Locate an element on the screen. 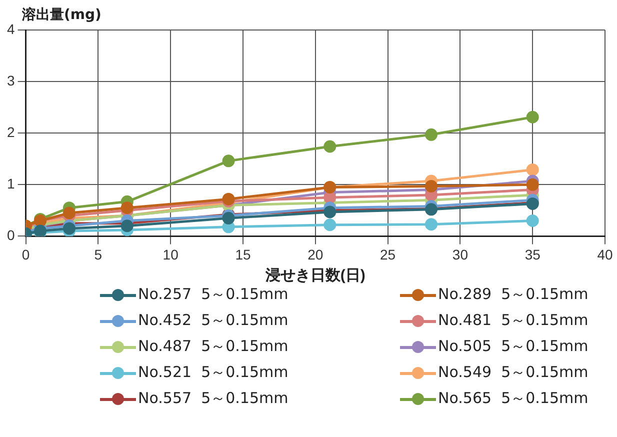  y-axis-title: 溶出量(mg) is located at coordinates (62, 15).